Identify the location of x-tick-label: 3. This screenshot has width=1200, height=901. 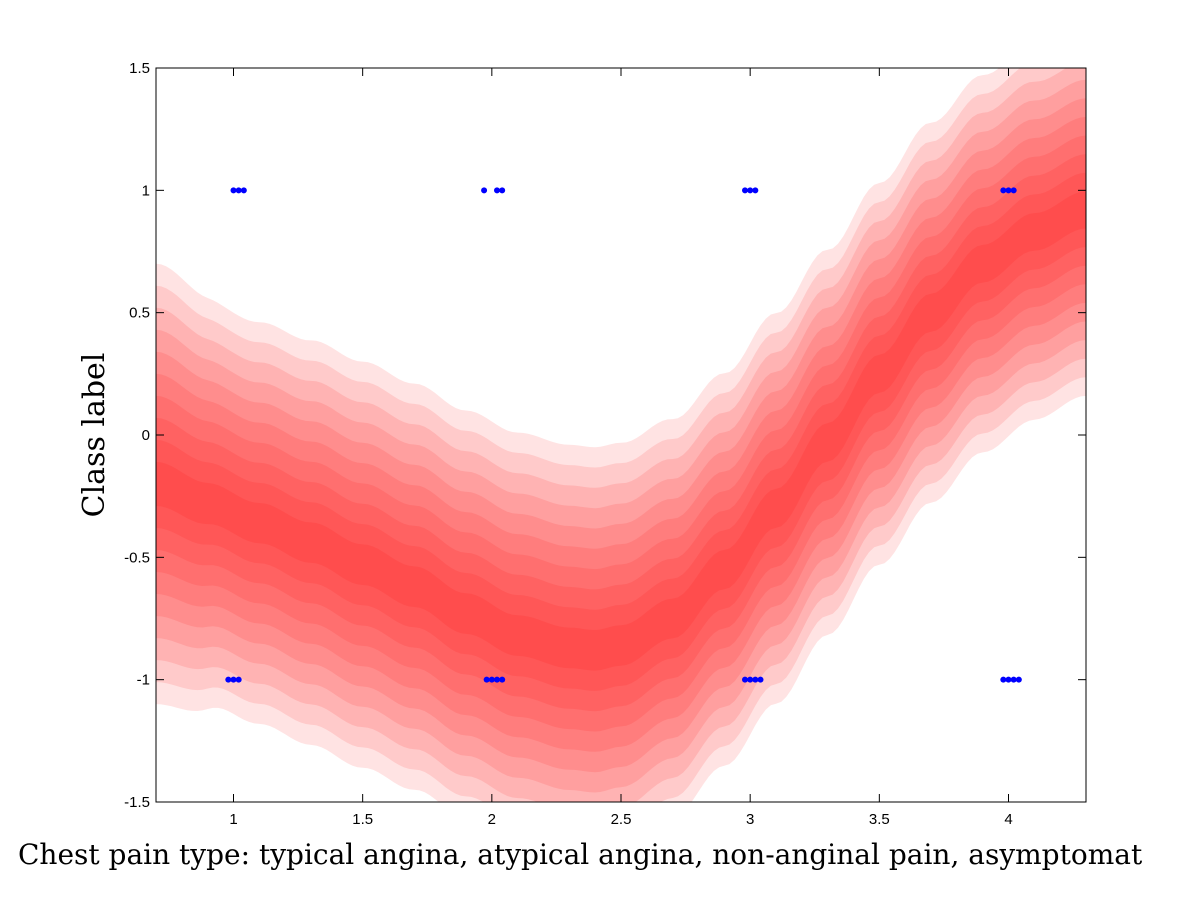
(750, 819).